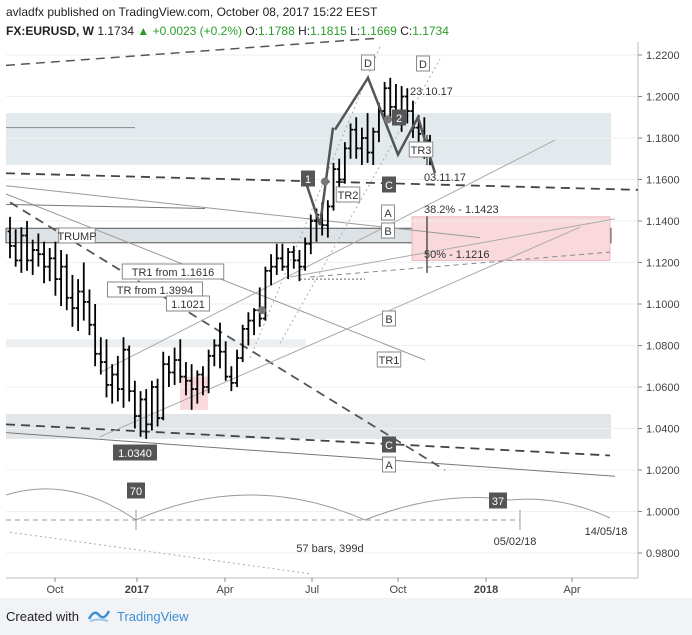 This screenshot has height=635, width=692. I want to click on y-tick-label: 1.0200, so click(663, 471).